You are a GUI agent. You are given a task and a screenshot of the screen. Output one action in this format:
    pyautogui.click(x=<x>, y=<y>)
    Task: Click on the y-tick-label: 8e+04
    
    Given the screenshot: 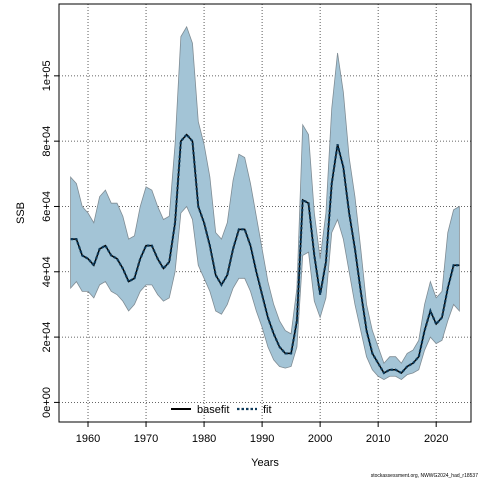 What is the action you would take?
    pyautogui.click(x=47, y=141)
    